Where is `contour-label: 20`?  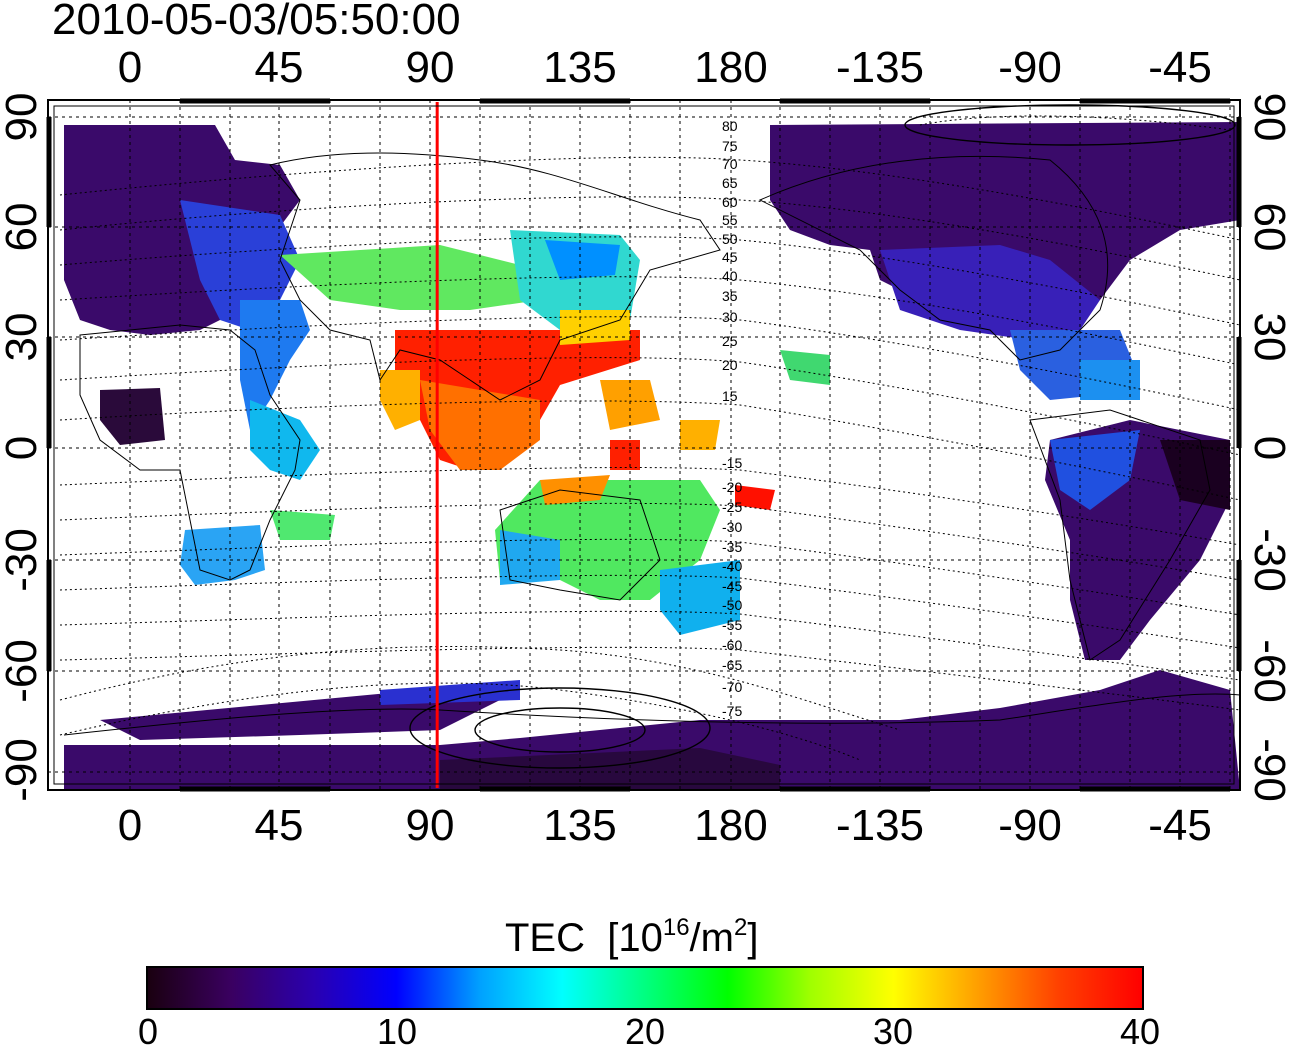
contour-label: 20 is located at coordinates (730, 365).